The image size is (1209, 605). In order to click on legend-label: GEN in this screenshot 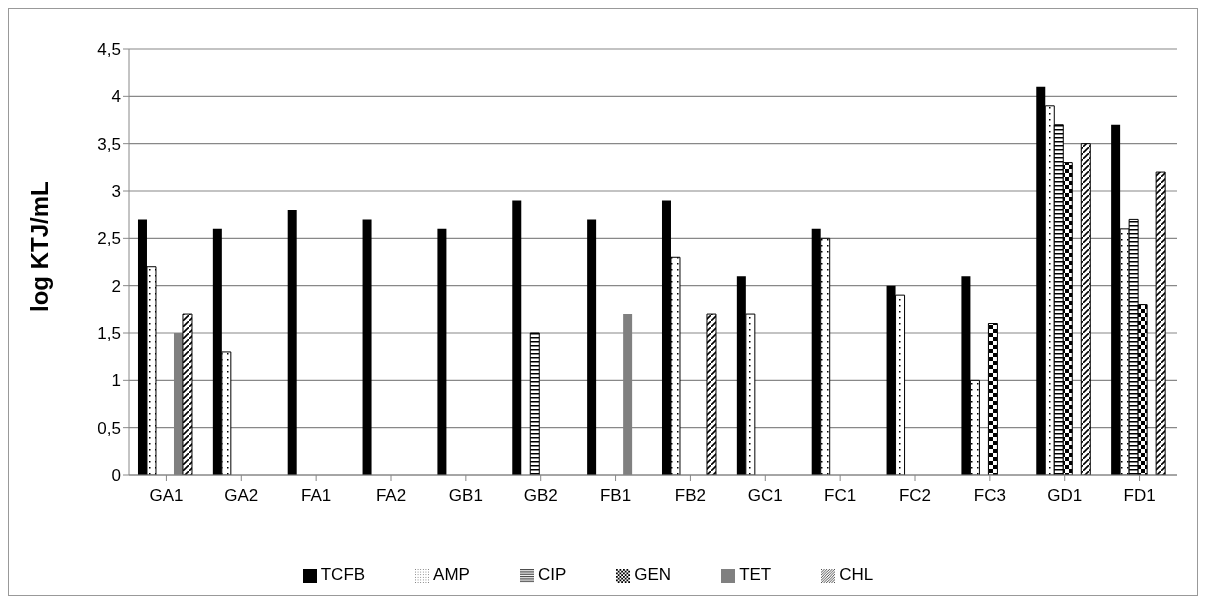, I will do `click(653, 574)`.